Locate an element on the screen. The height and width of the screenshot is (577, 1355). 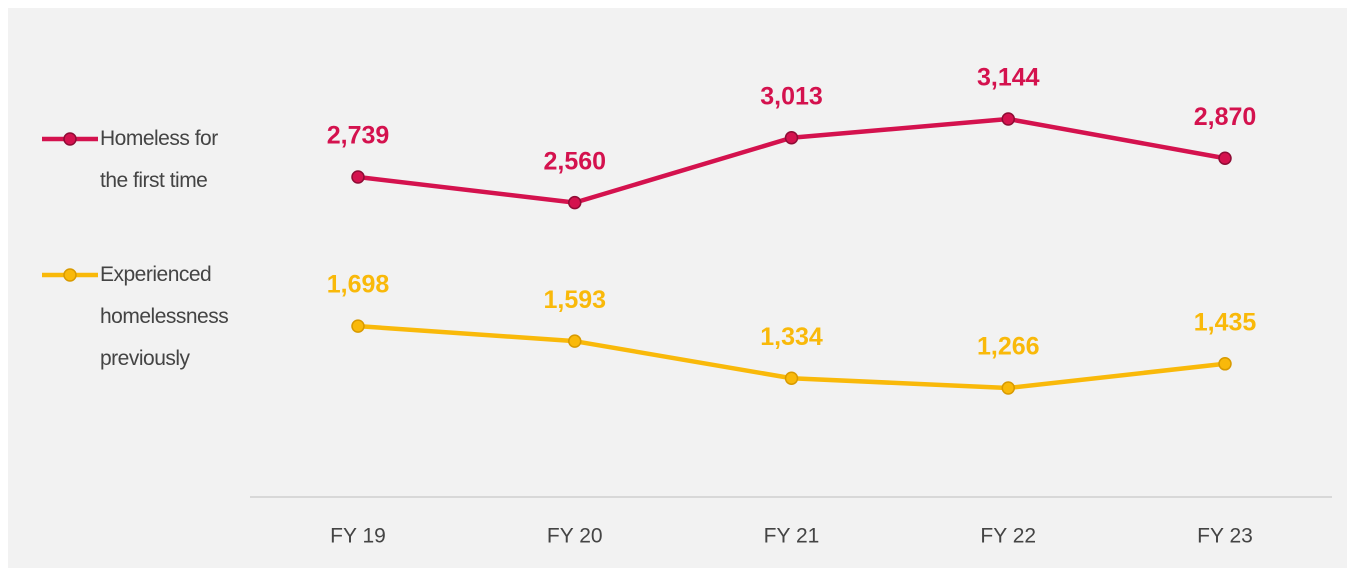
data-label: 1,698 is located at coordinates (358, 285).